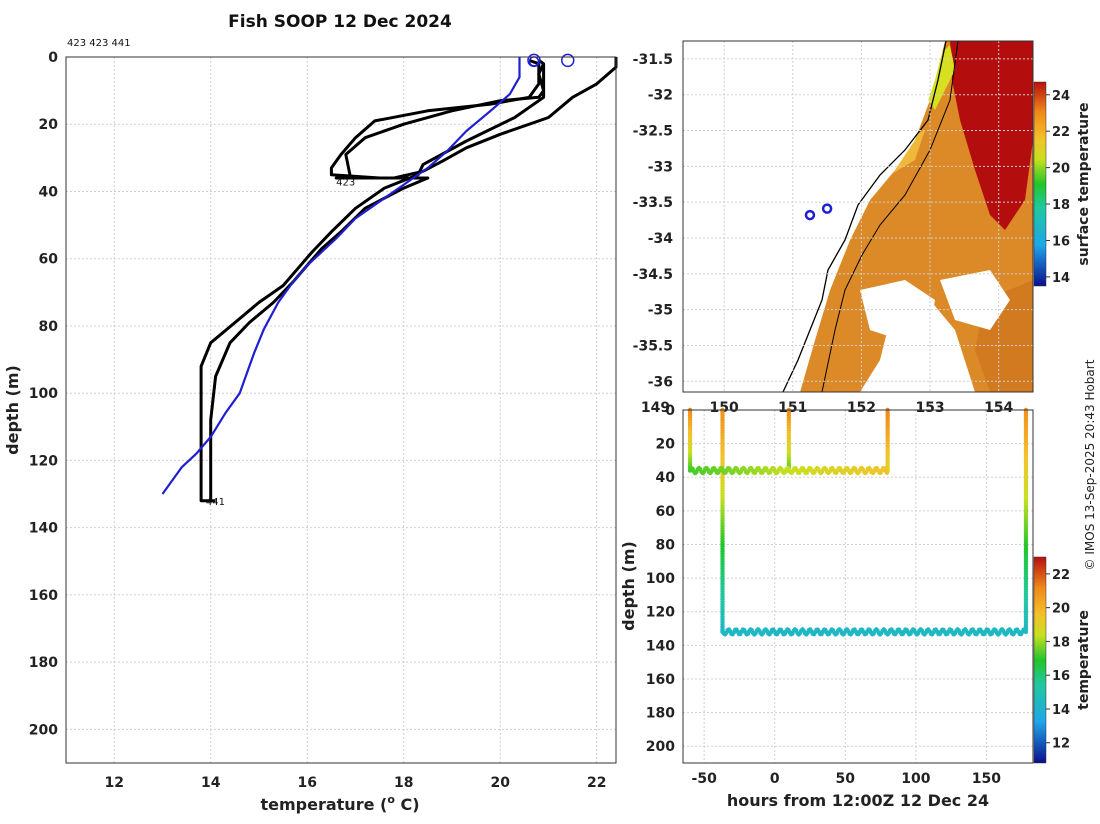 Image resolution: width=1100 pixels, height=824 pixels. What do you see at coordinates (49, 260) in the screenshot?
I see `profile-y-tick-label: 60` at bounding box center [49, 260].